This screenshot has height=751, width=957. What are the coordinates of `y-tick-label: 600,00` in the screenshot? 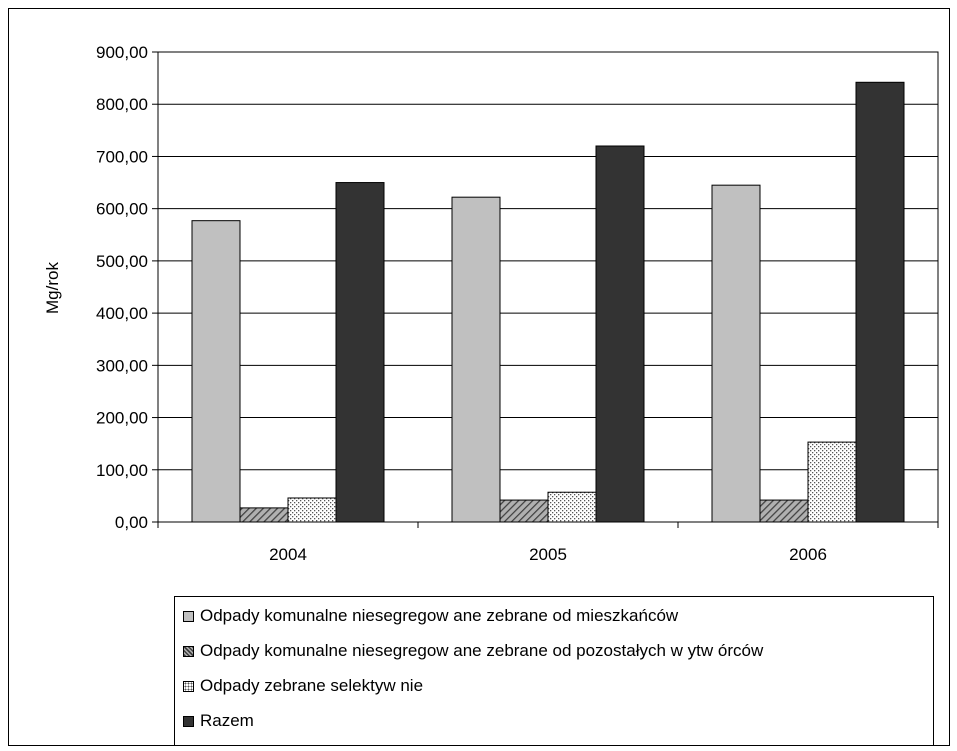 It's located at (122, 209).